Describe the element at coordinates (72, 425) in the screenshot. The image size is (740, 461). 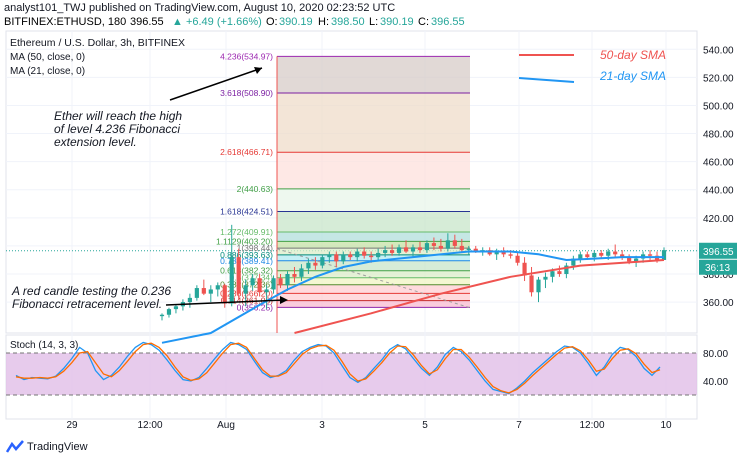
I see `x-tick-label: 29` at that location.